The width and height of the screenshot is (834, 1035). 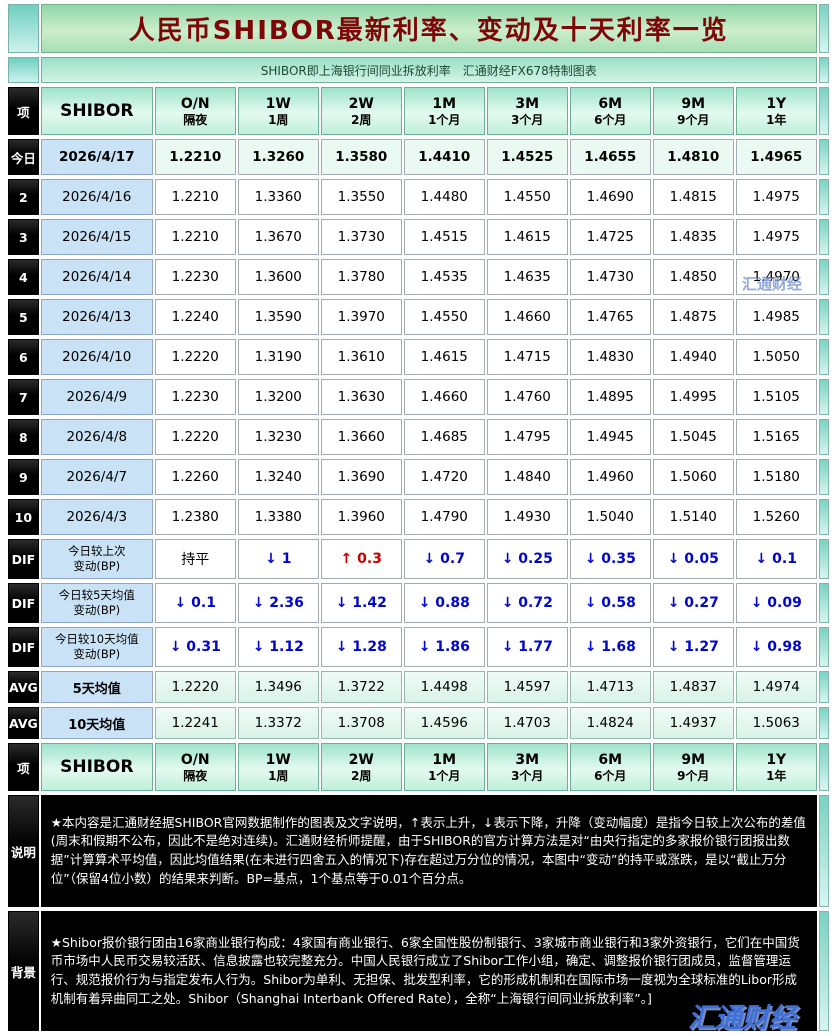 What do you see at coordinates (693, 157) in the screenshot?
I see `rate-cell: 1.4810` at bounding box center [693, 157].